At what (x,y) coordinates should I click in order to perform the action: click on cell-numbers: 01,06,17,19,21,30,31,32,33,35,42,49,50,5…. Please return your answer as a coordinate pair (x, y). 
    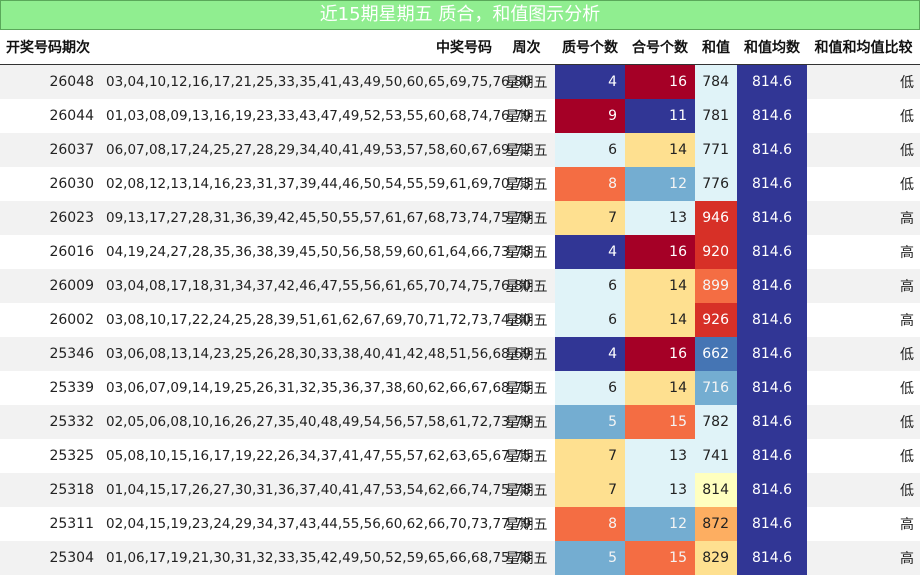
    Looking at the image, I should click on (315, 558).